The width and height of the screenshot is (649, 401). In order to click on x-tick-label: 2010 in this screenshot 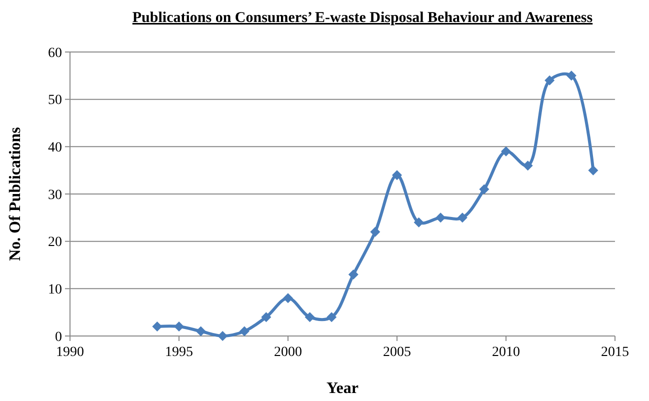, I will do `click(506, 352)`.